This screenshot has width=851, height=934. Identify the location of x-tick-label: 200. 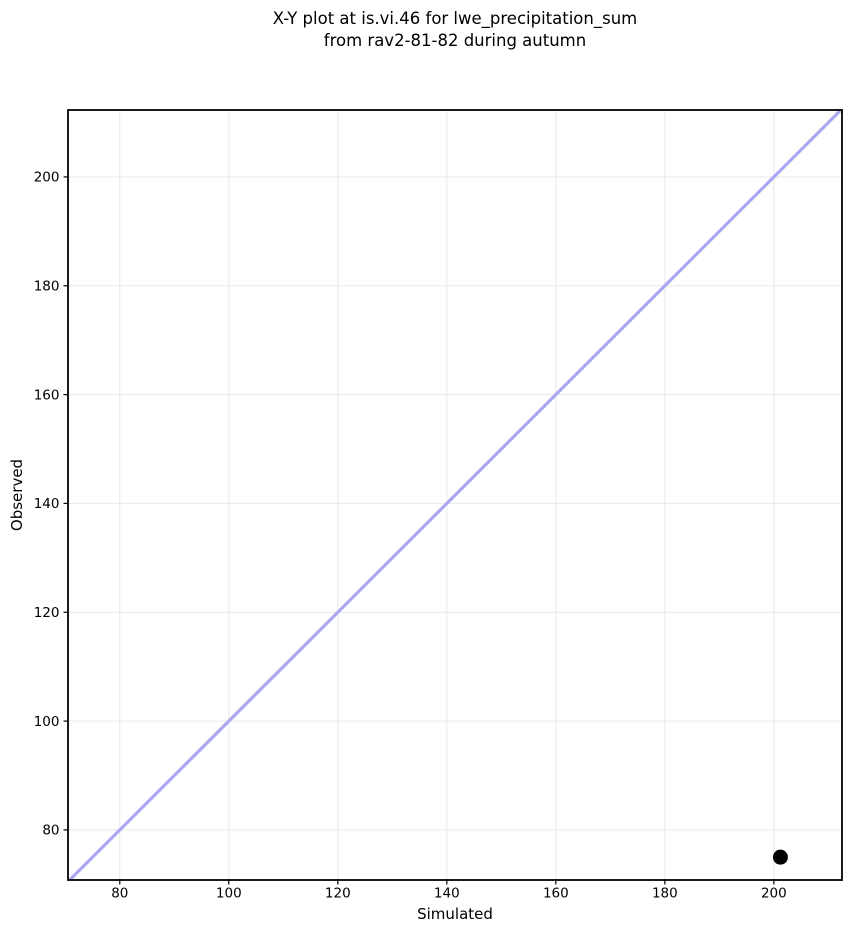
(774, 894).